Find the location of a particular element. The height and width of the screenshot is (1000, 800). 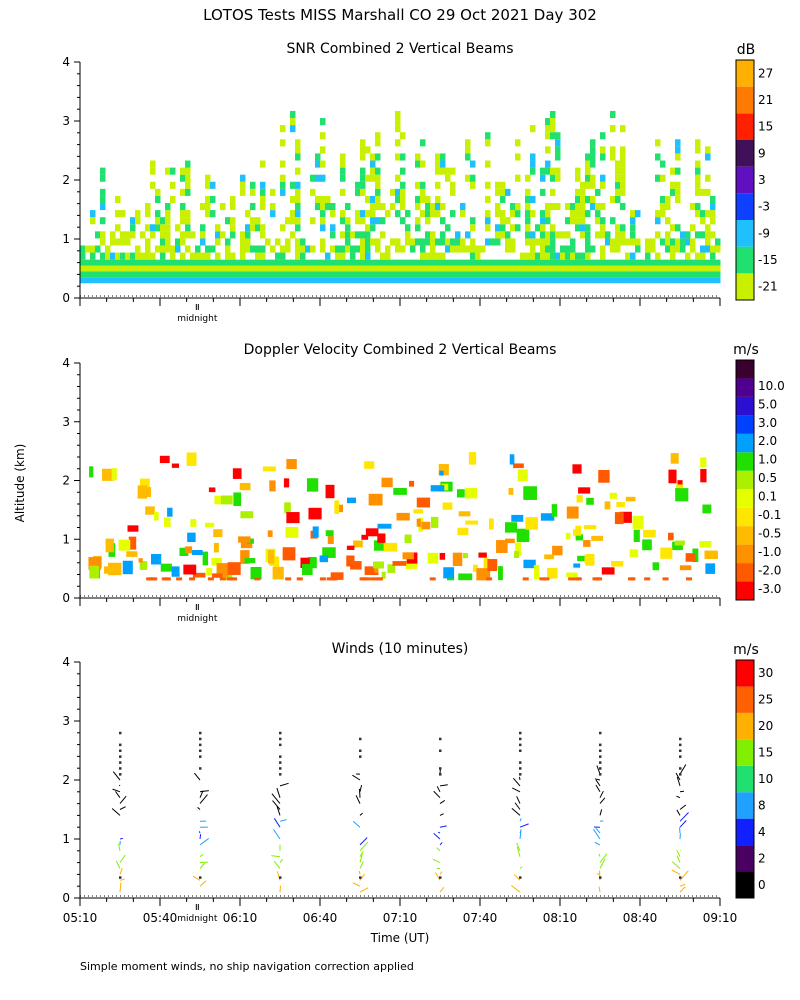

colorbar-label: -21 is located at coordinates (768, 287).